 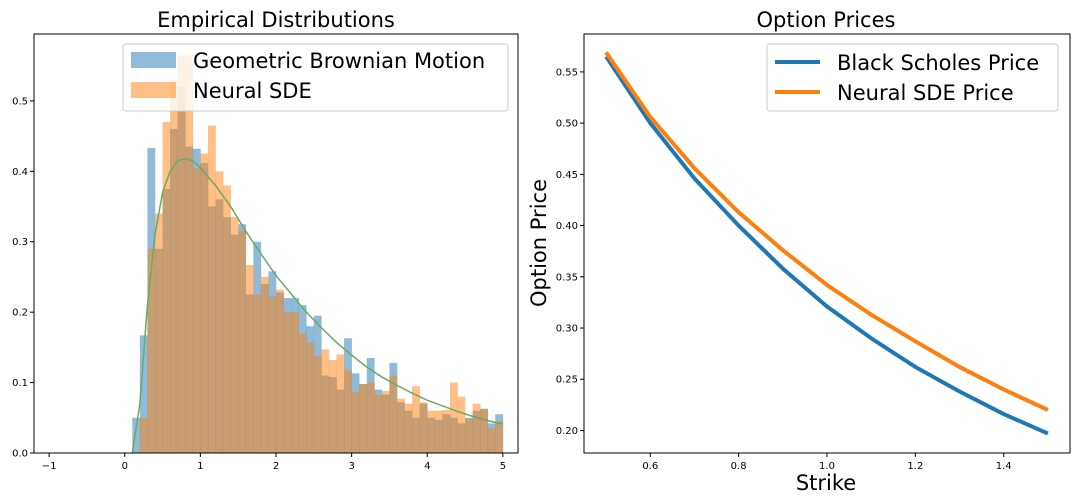 What do you see at coordinates (20, 454) in the screenshot?
I see `y-tick-label: 0.0` at bounding box center [20, 454].